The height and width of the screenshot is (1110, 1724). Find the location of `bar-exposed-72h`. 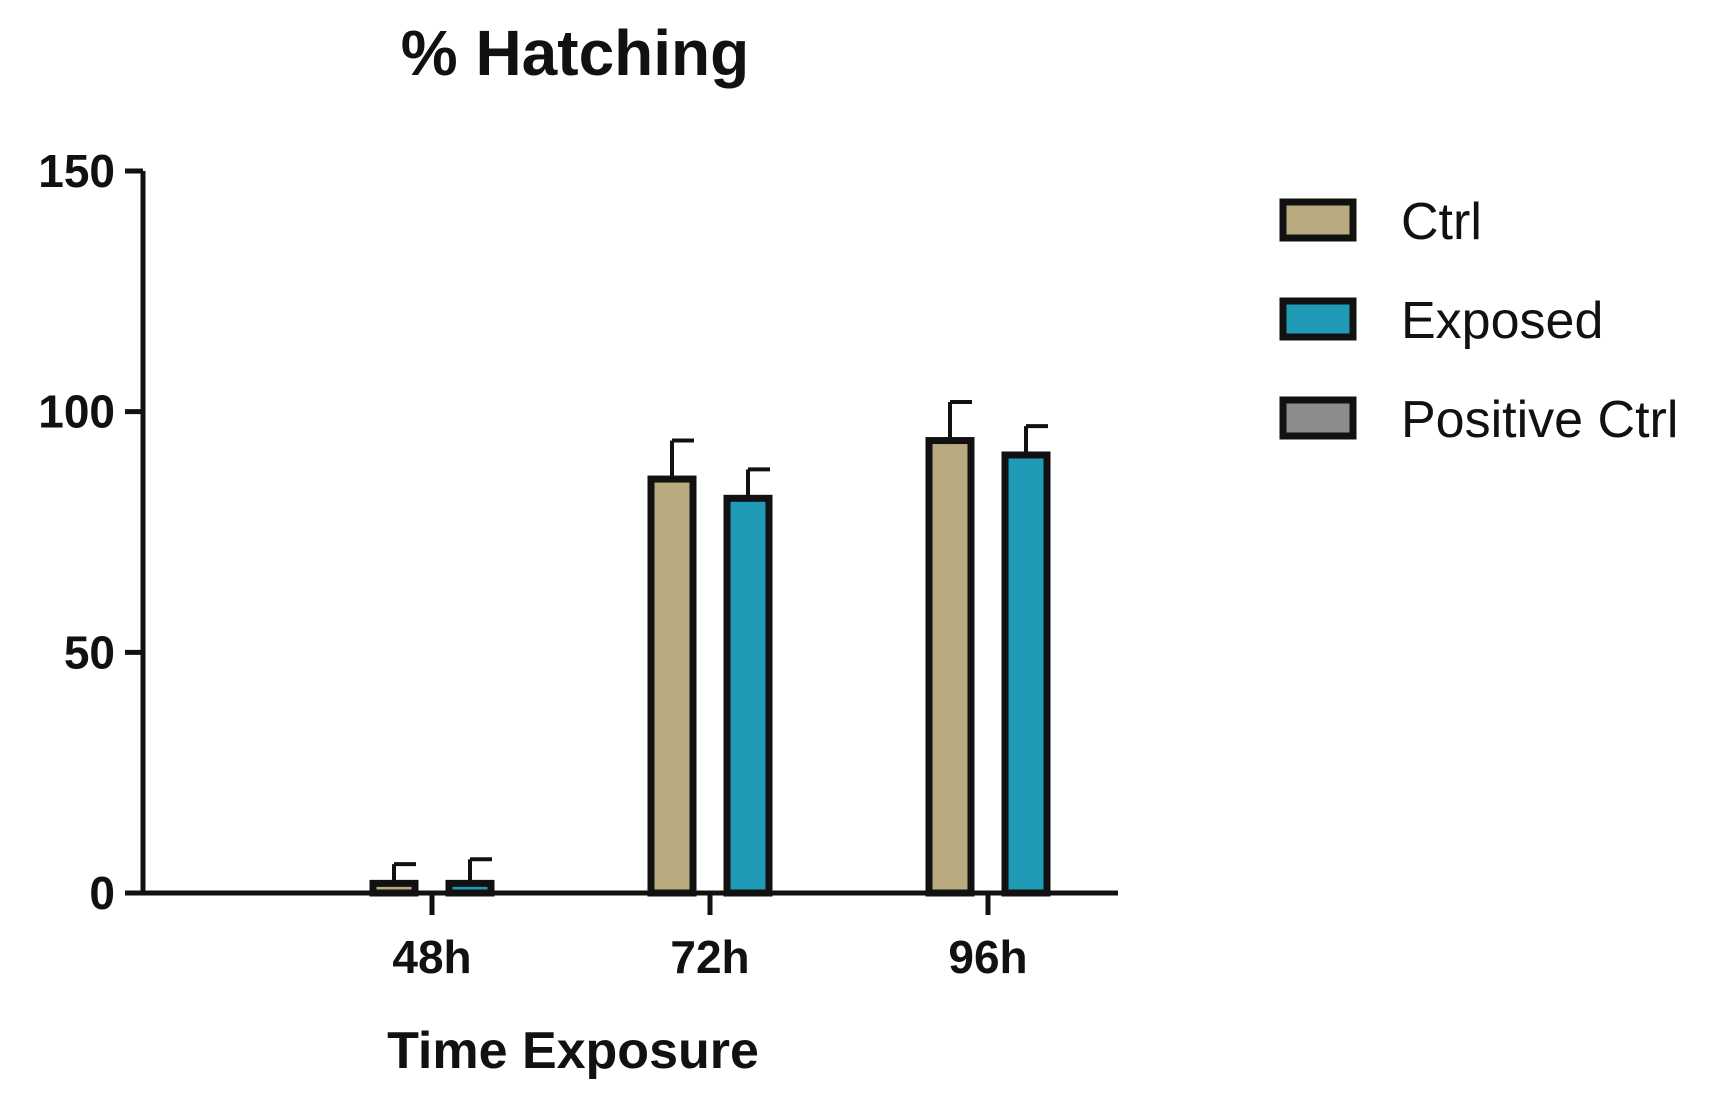

bar-exposed-72h is located at coordinates (748, 695).